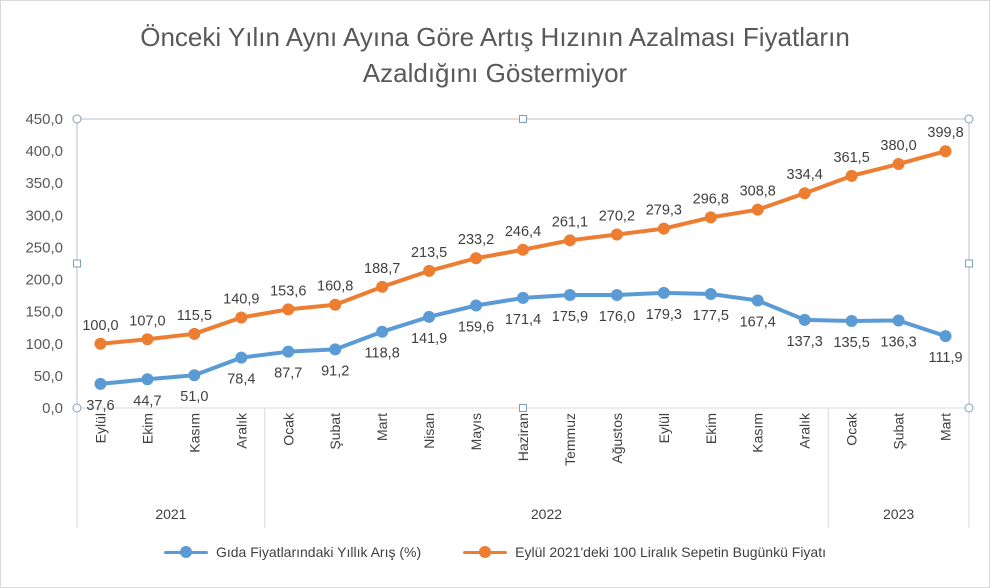 The width and height of the screenshot is (990, 588). What do you see at coordinates (758, 322) in the screenshot?
I see `data-label-series-1: 167,4` at bounding box center [758, 322].